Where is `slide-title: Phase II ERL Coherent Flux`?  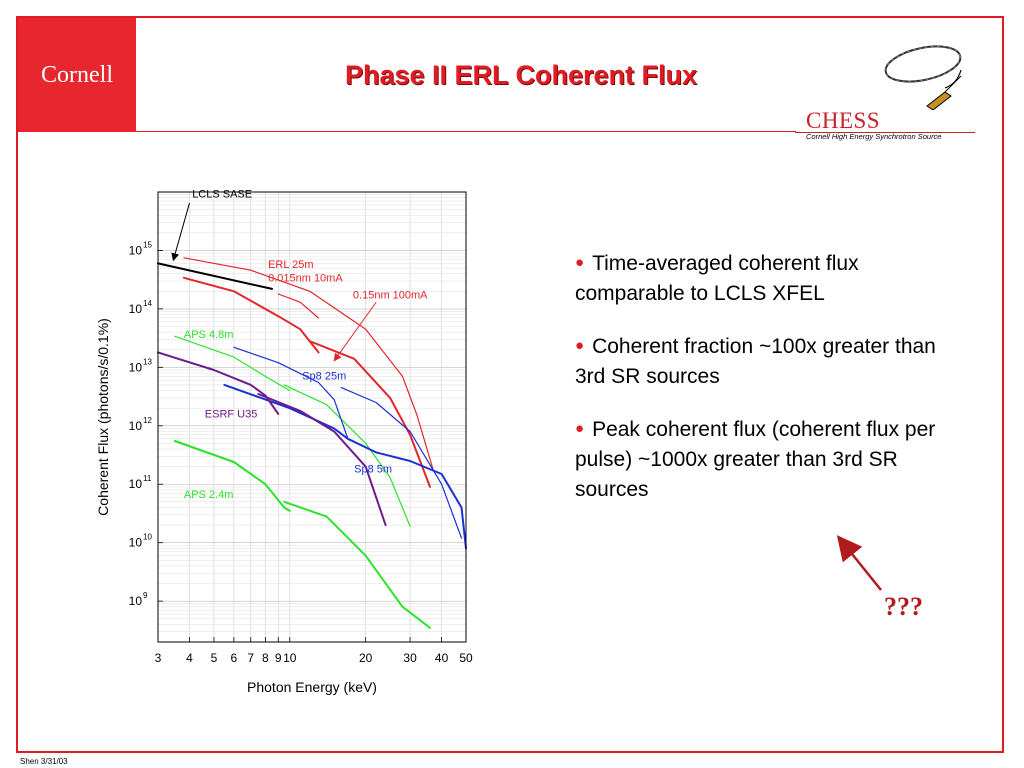 slide-title: Phase II ERL Coherent Flux is located at coordinates (521, 75).